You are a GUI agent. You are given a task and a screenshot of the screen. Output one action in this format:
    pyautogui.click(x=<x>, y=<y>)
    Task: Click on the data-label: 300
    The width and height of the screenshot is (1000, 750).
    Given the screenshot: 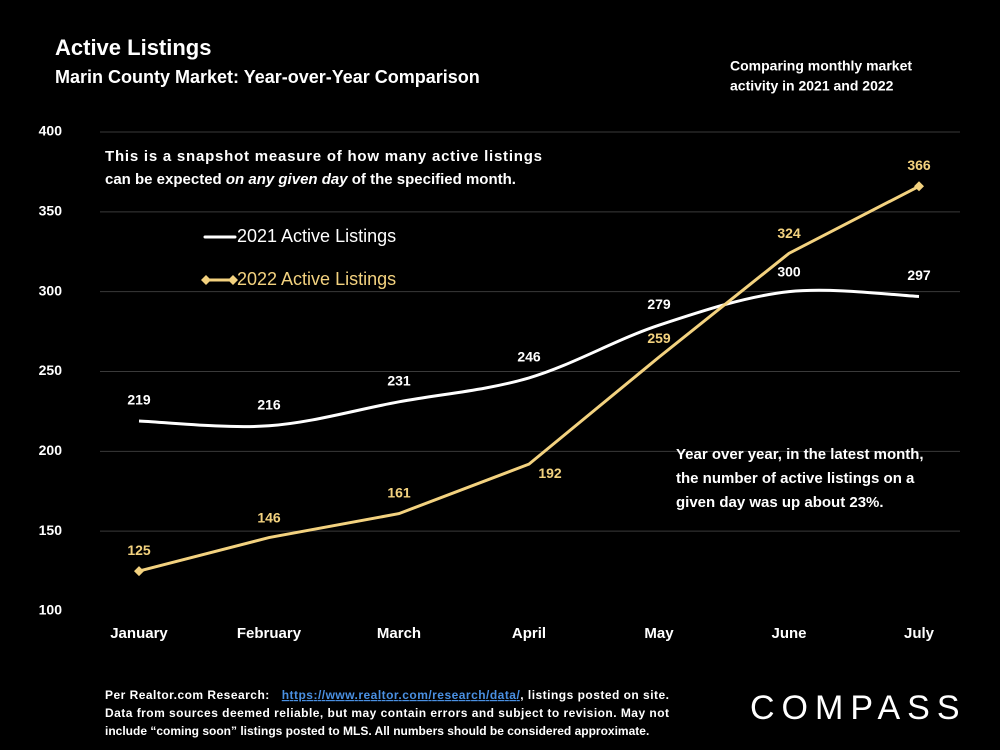 What is the action you would take?
    pyautogui.click(x=789, y=271)
    